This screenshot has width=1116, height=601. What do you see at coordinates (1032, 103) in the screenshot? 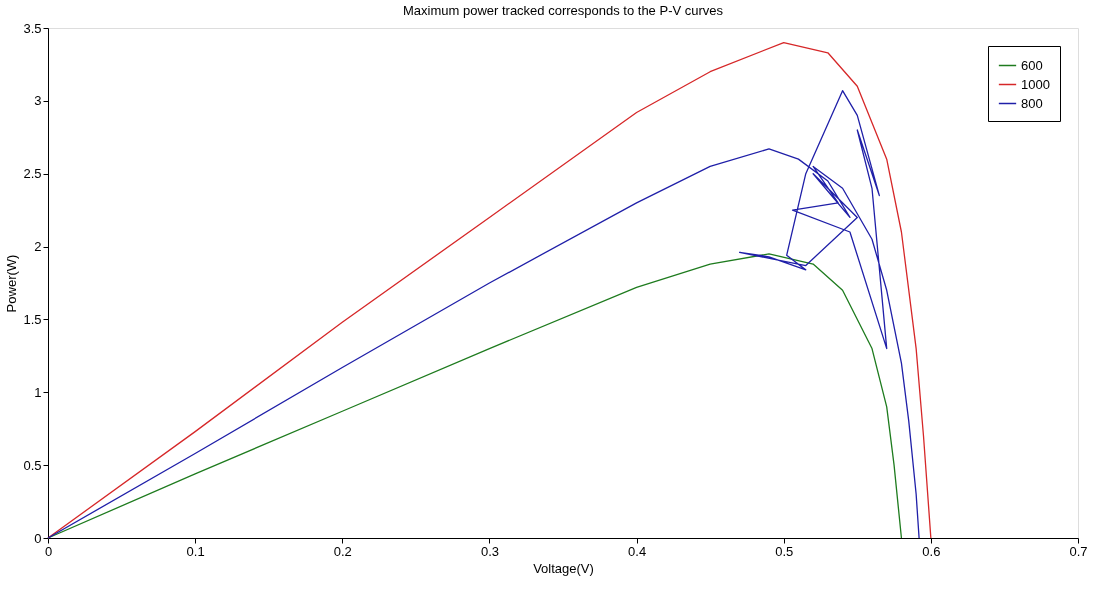
I see `legend-label: 800` at bounding box center [1032, 103].